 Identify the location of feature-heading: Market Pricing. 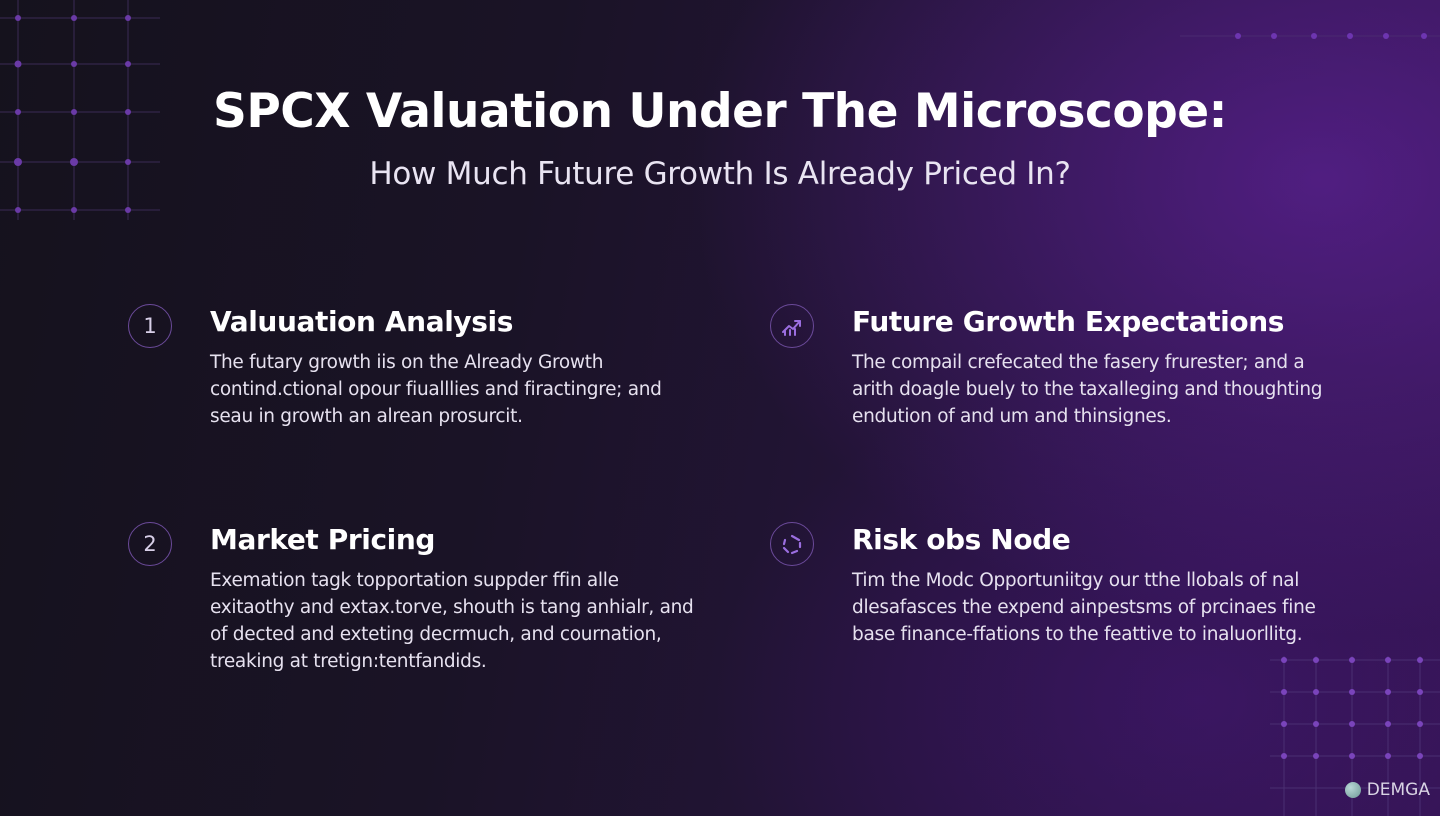
(323, 539).